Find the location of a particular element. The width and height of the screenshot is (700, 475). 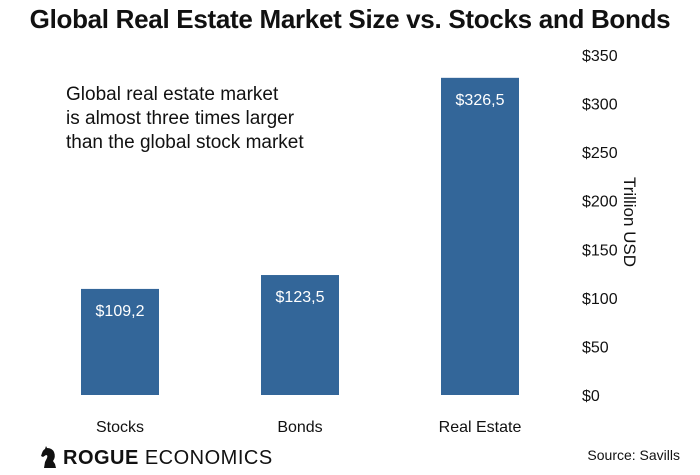

y-axis-label: Trillion USD is located at coordinates (629, 222).